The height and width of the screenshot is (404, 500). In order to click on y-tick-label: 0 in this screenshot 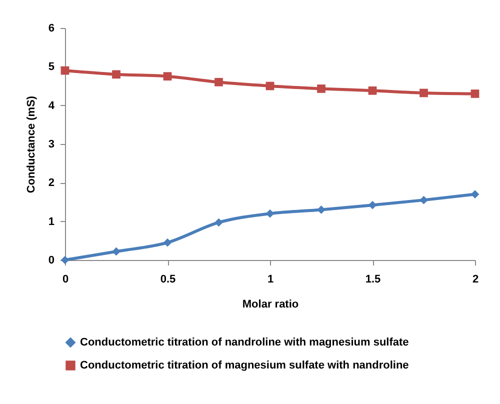, I will do `click(51, 260)`.